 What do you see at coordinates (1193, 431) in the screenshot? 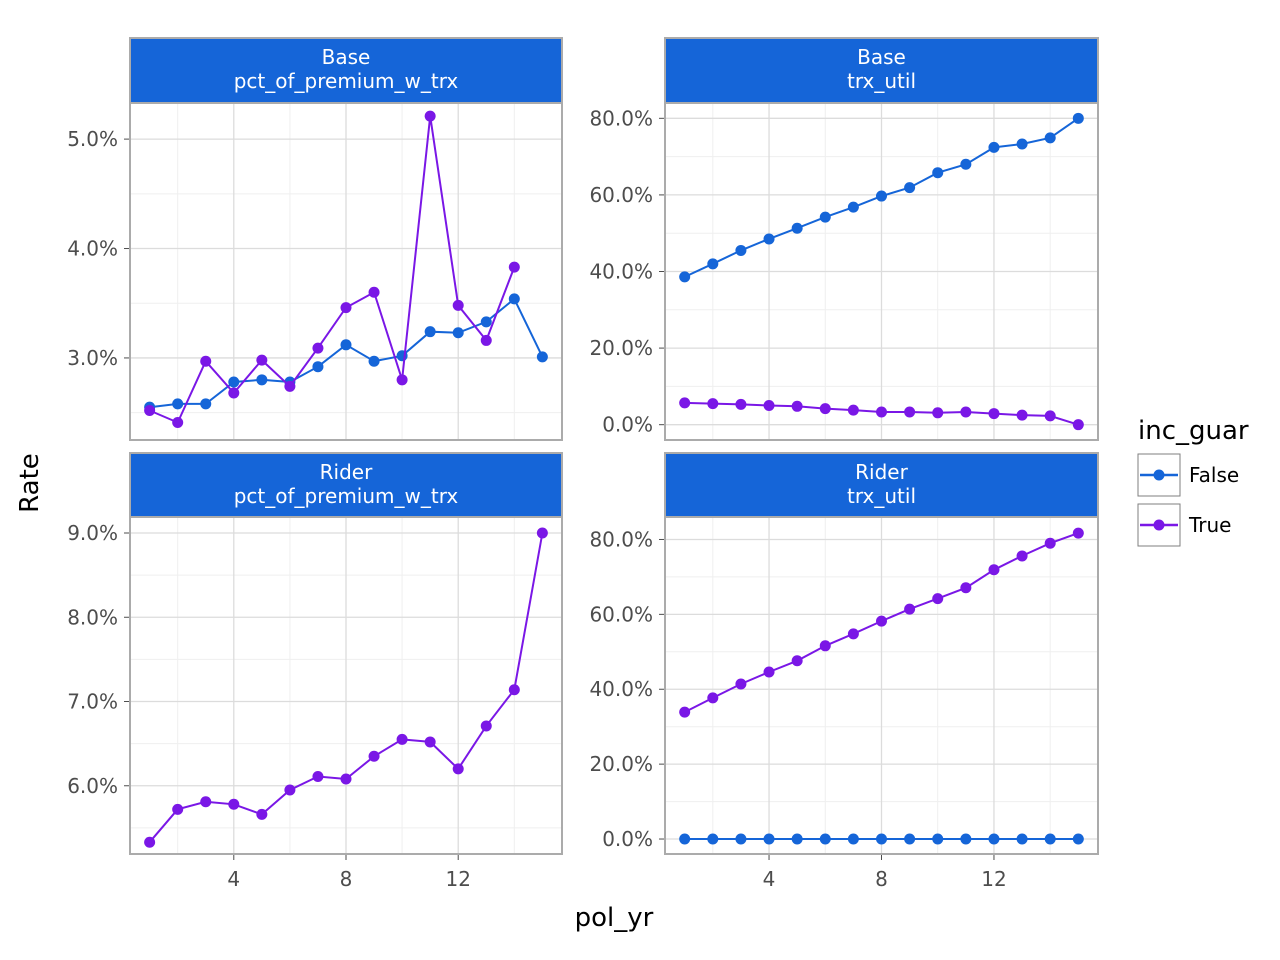
I see `legend-title: inc_guar` at bounding box center [1193, 431].